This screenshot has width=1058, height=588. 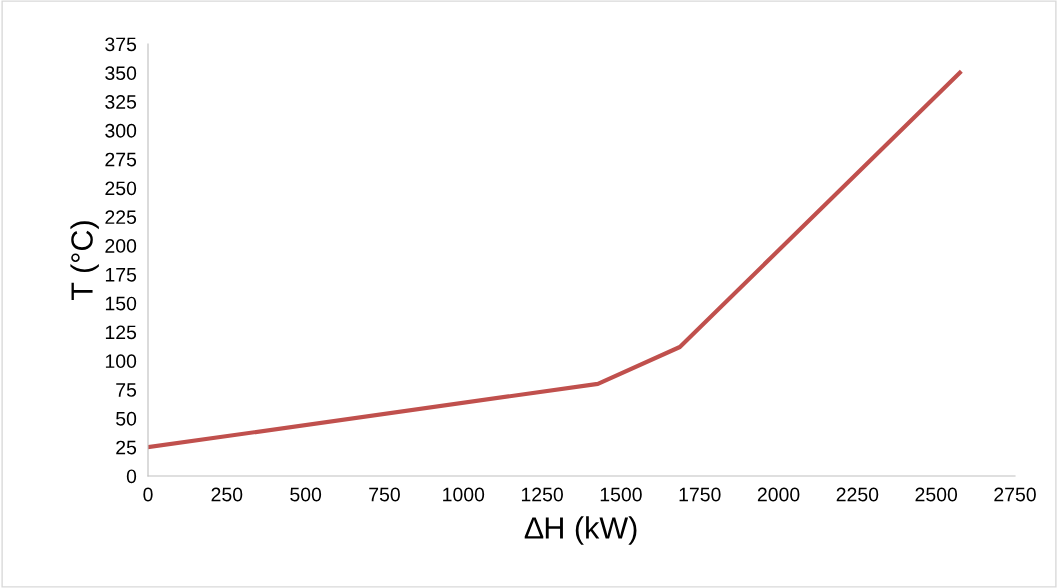 I want to click on y-tick-label: 175, so click(x=121, y=275).